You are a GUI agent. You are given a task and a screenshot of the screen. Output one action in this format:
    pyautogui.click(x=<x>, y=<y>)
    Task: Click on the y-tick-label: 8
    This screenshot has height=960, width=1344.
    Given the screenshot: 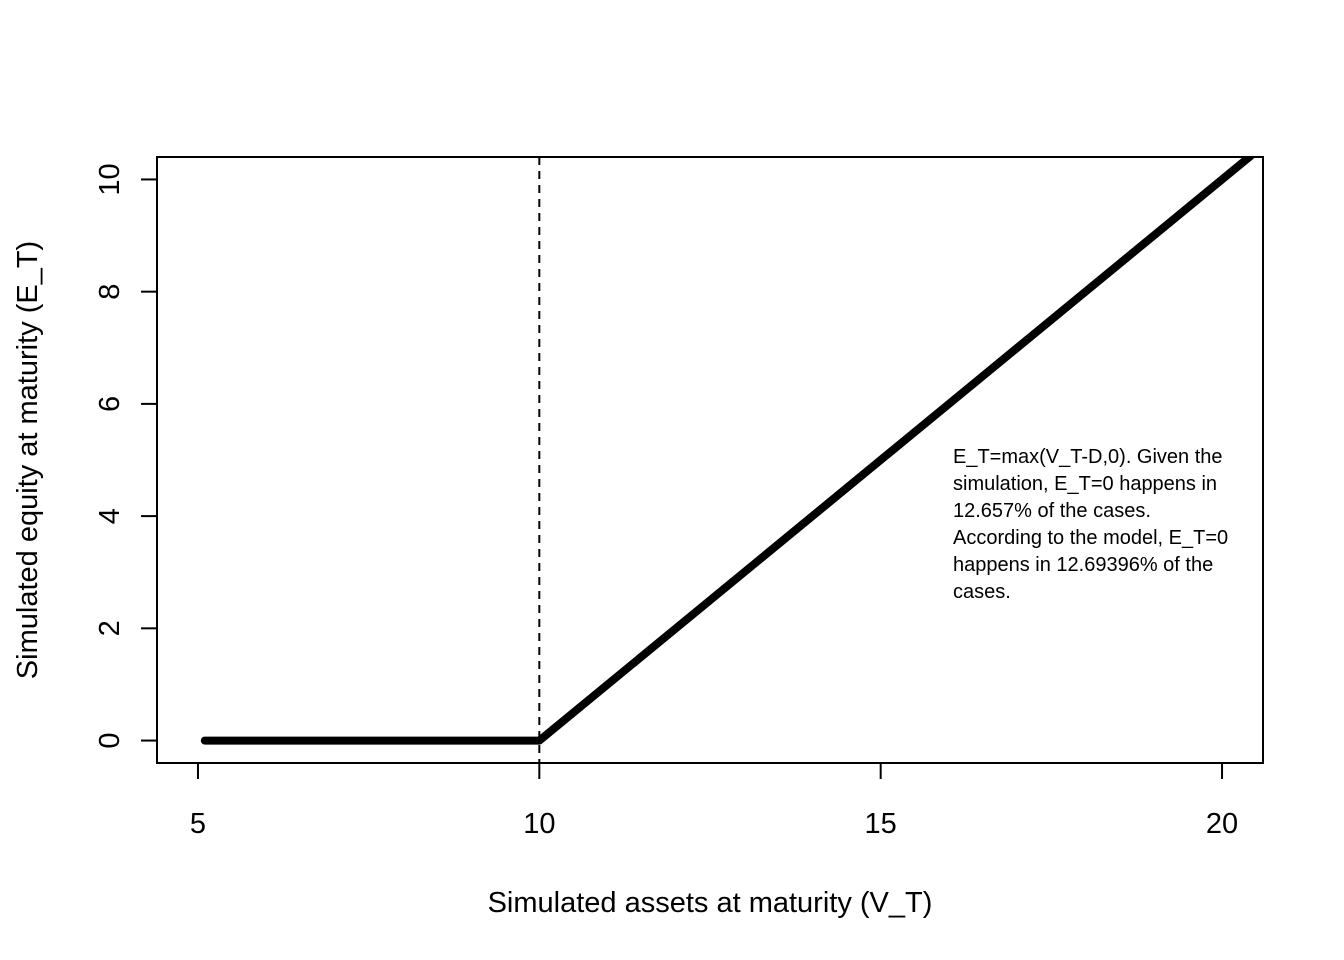 What is the action you would take?
    pyautogui.click(x=110, y=292)
    